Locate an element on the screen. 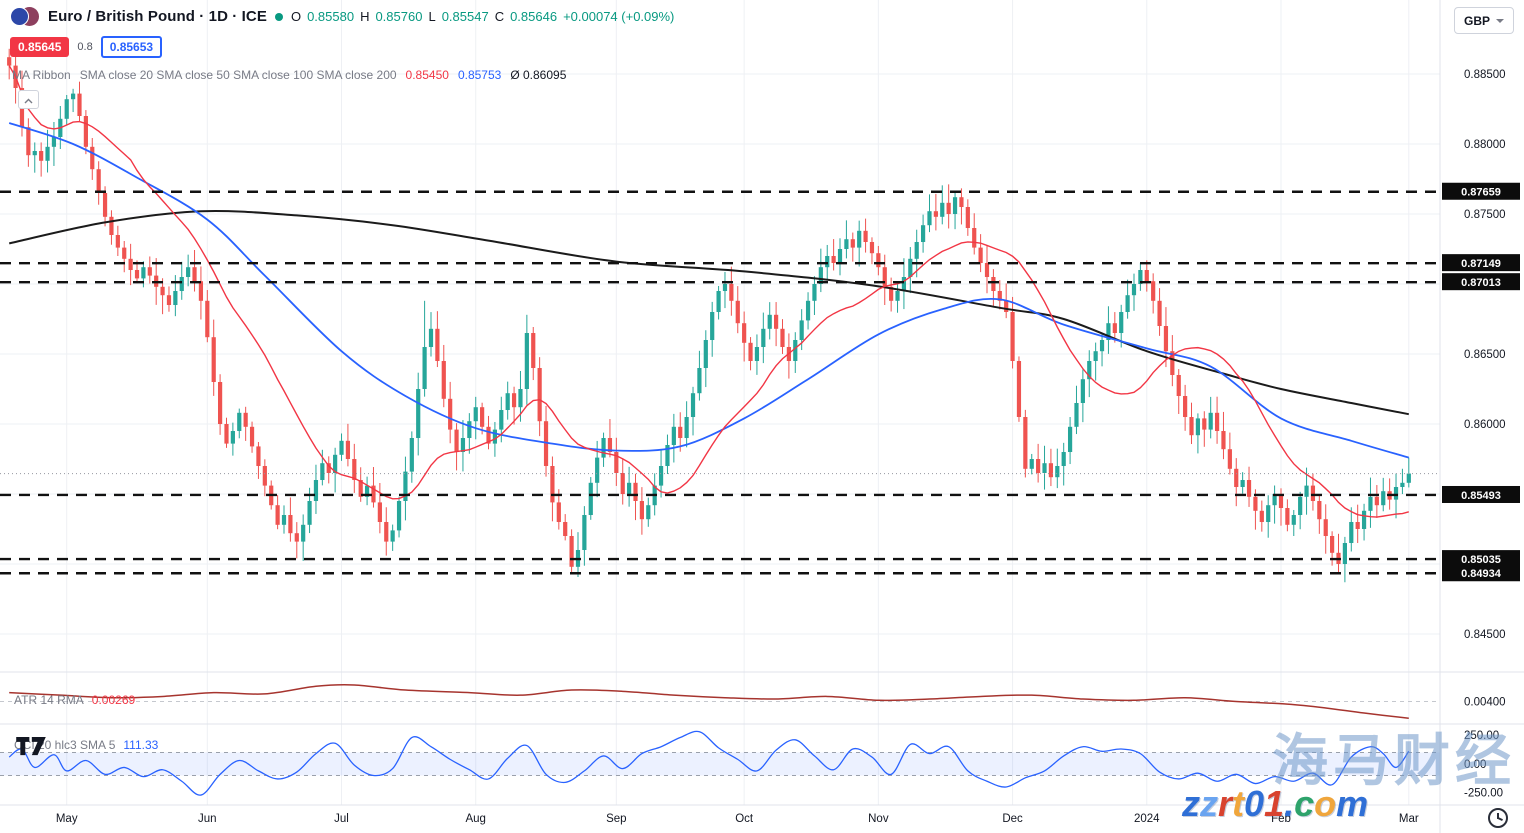  ma-ribbon-name: MA Ribbon is located at coordinates (41, 75).